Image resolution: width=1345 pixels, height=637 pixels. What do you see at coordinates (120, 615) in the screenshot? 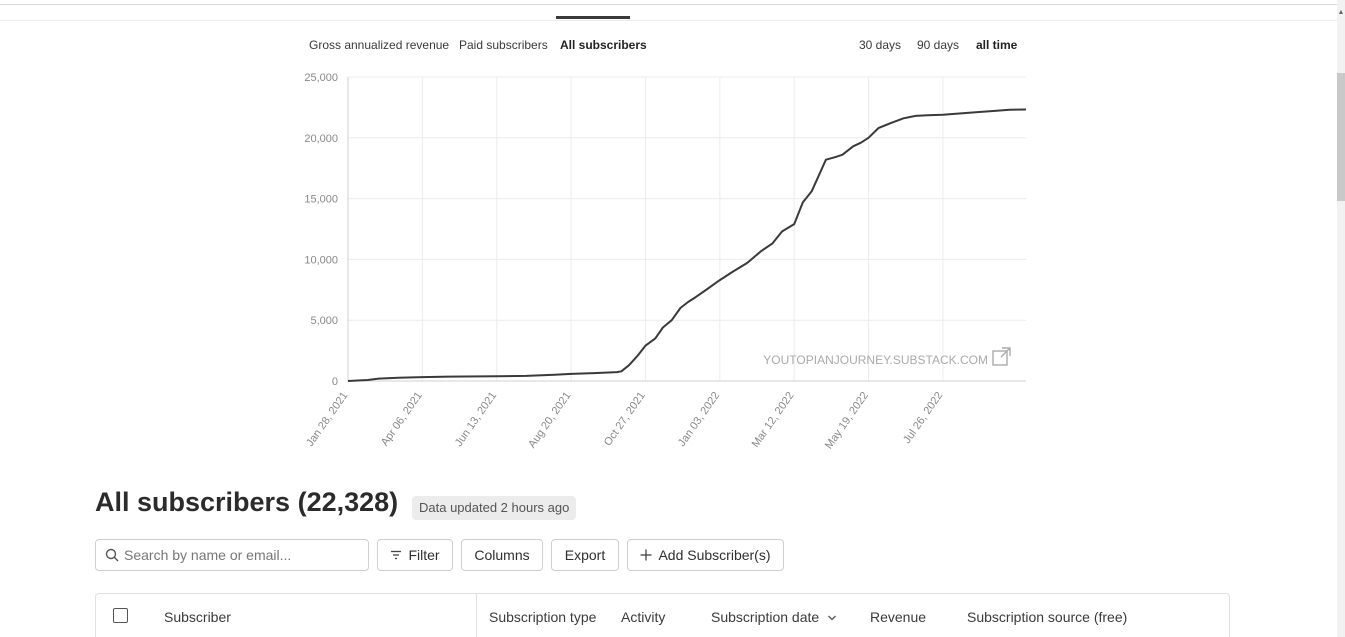
I see `select-all-checkbox` at bounding box center [120, 615].